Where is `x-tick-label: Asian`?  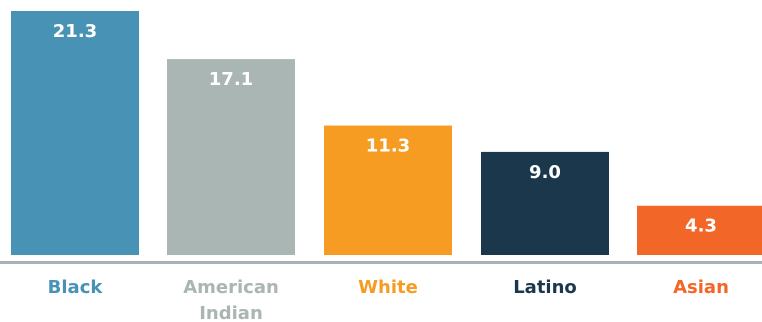 x-tick-label: Asian is located at coordinates (701, 287).